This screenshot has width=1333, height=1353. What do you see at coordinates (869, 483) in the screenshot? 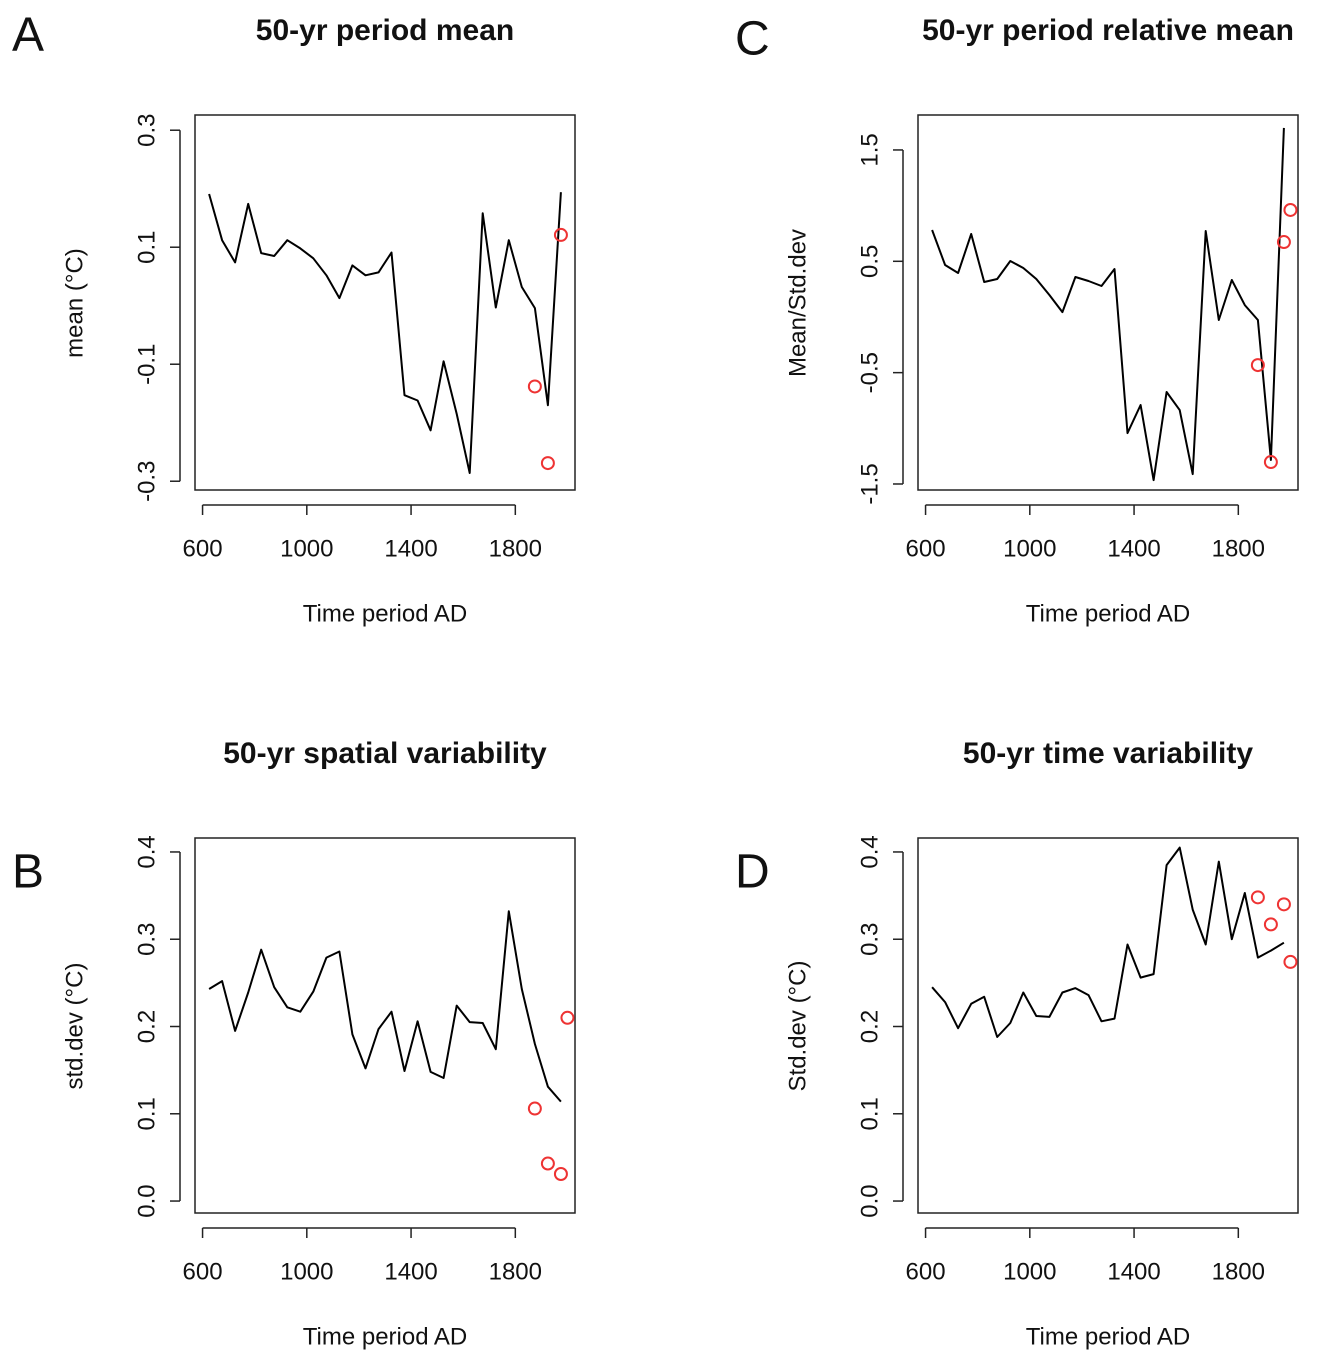
I see `y-tick-label: -1.5` at bounding box center [869, 483].